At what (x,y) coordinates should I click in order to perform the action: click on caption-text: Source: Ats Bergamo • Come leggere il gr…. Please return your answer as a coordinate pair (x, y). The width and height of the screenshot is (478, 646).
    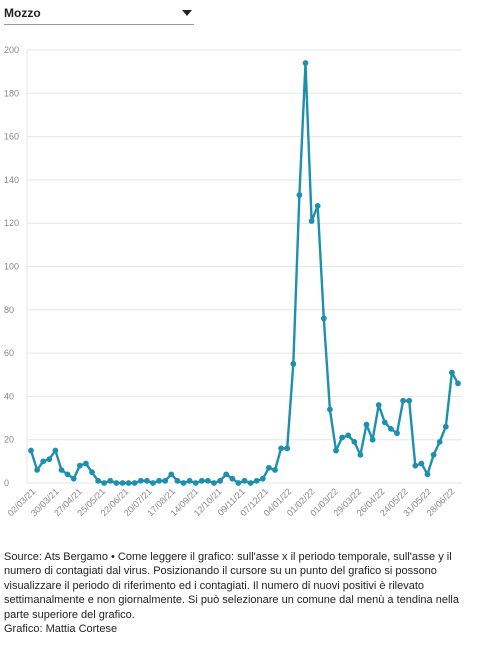
    Looking at the image, I should click on (231, 586).